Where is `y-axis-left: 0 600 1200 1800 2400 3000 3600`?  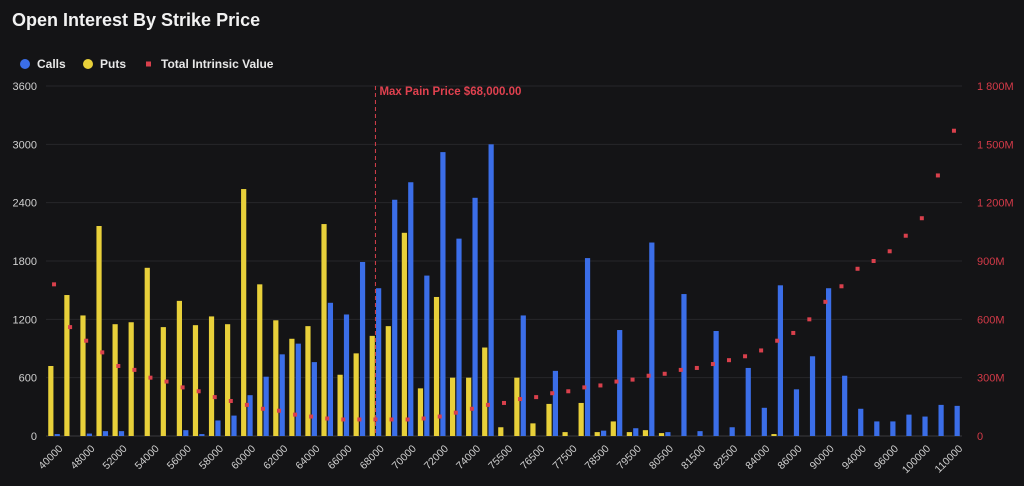 y-axis-left: 0 600 1200 1800 2400 3000 3600 is located at coordinates (25, 262).